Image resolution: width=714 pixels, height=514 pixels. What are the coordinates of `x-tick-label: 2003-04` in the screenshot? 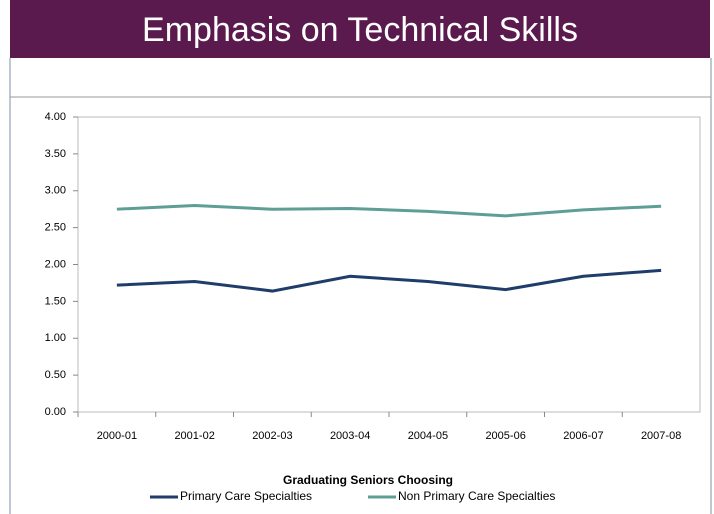 It's located at (350, 436).